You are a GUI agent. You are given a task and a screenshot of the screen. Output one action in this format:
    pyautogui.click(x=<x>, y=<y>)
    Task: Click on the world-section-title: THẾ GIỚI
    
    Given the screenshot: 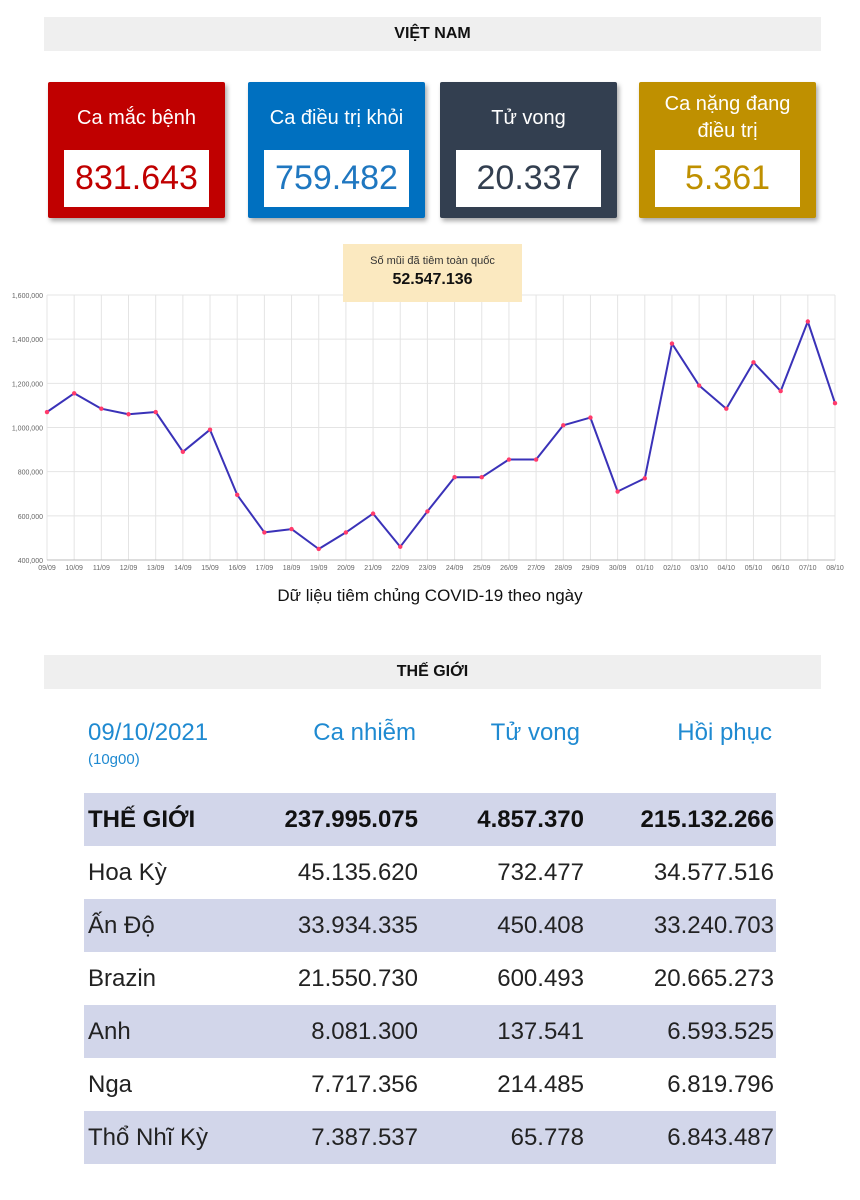 What is the action you would take?
    pyautogui.click(x=432, y=672)
    